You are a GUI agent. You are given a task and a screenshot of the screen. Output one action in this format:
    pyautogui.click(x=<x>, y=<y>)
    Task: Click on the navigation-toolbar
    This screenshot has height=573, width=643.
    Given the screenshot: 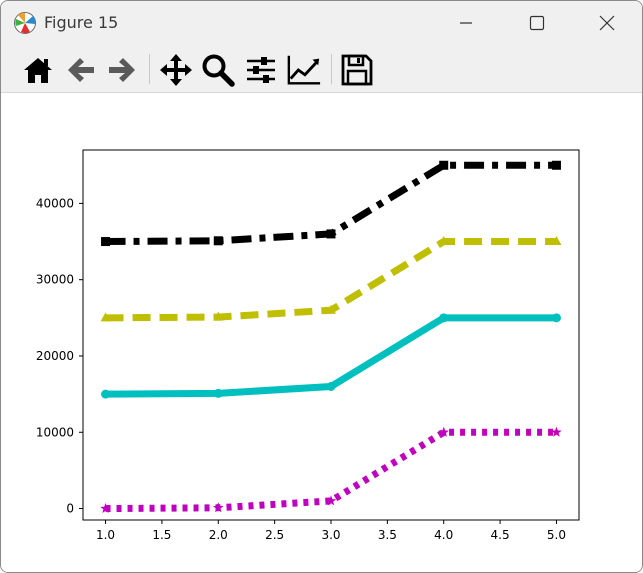 What is the action you would take?
    pyautogui.click(x=321, y=69)
    